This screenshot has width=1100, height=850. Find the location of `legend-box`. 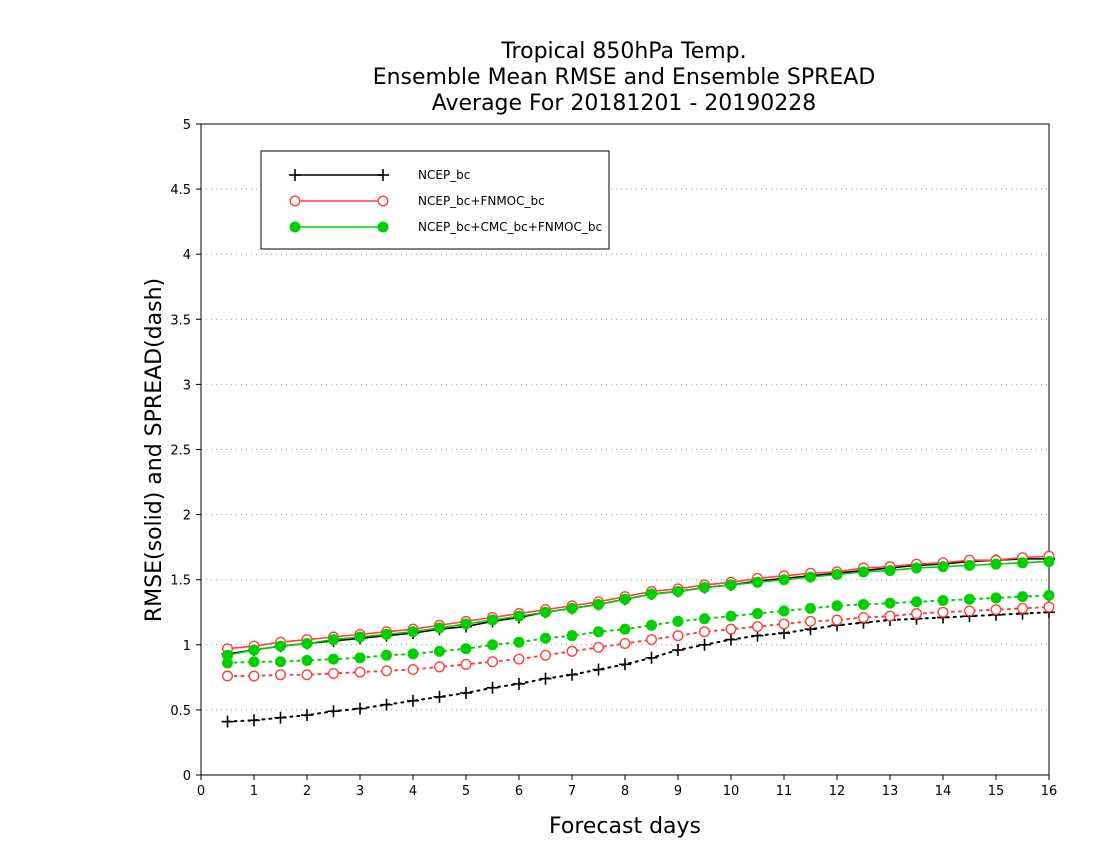

legend-box is located at coordinates (435, 200).